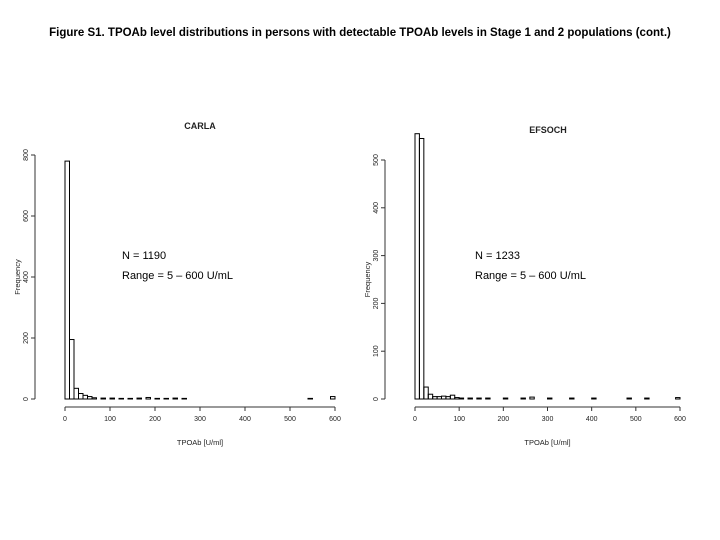  Describe the element at coordinates (376, 399) in the screenshot. I see `efsoch-y-tick-label: 0` at that location.